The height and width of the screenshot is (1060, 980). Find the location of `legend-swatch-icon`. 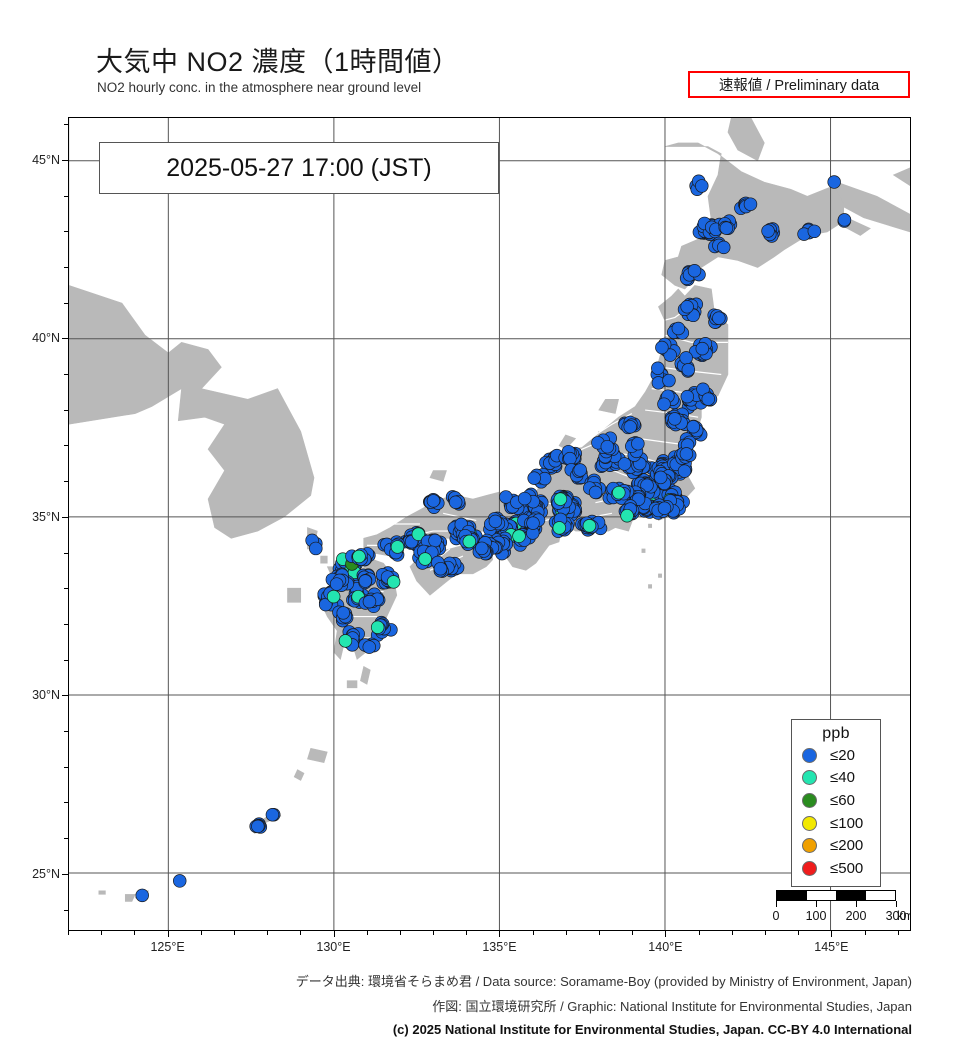

legend-swatch-icon is located at coordinates (809, 778).